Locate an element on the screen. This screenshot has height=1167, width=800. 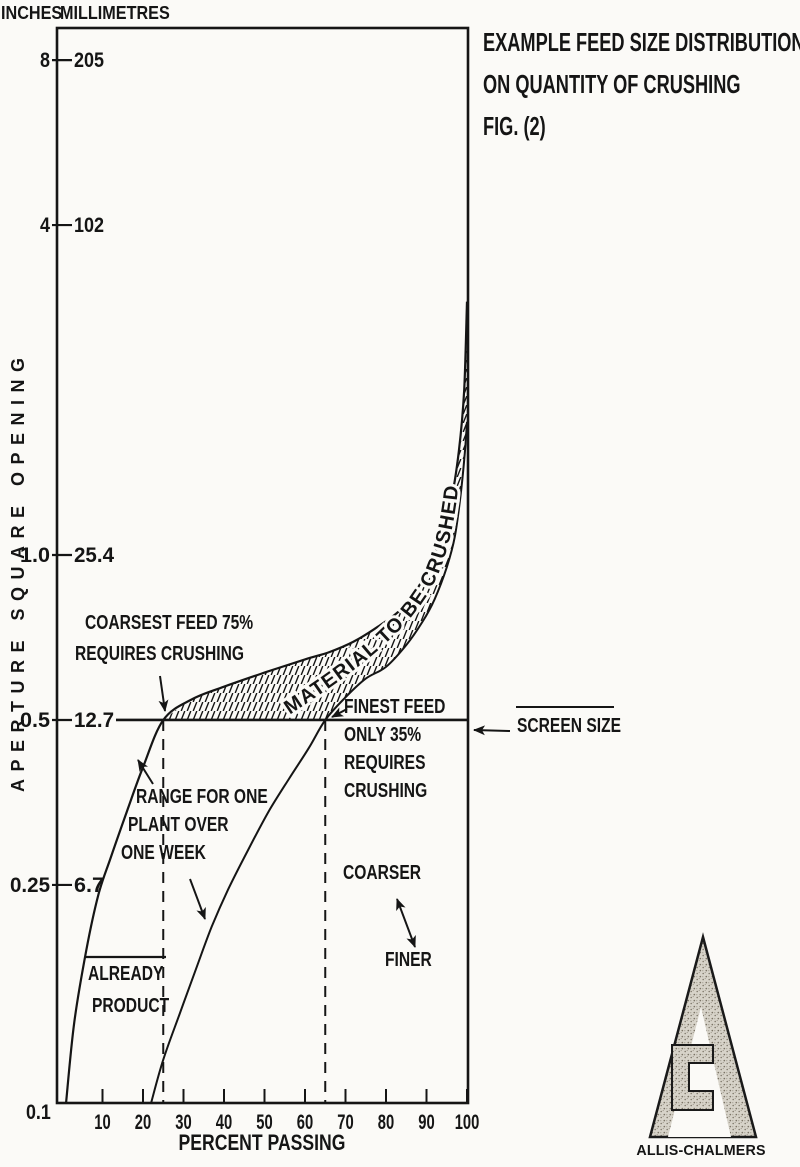
finest-annotation-line-1: FINEST FEED is located at coordinates (395, 707).